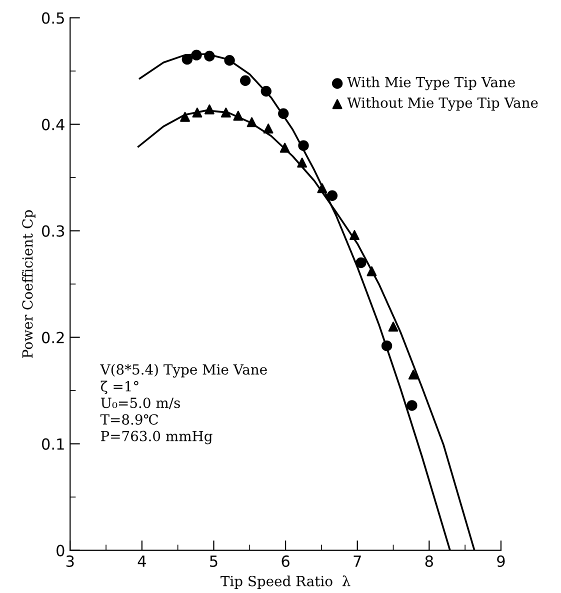 The image size is (561, 593). What do you see at coordinates (70, 561) in the screenshot?
I see `x-tick-label: 3` at bounding box center [70, 561].